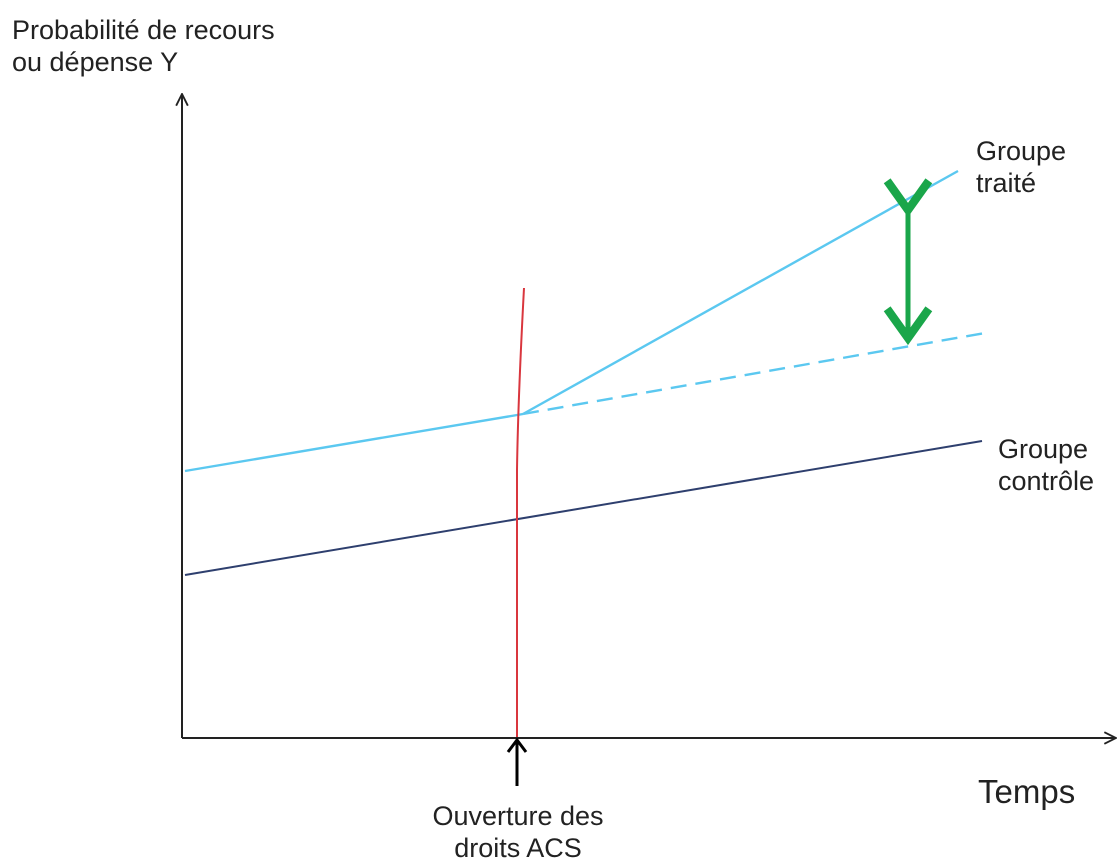  I want to click on counterfactual-line, so click(754, 373).